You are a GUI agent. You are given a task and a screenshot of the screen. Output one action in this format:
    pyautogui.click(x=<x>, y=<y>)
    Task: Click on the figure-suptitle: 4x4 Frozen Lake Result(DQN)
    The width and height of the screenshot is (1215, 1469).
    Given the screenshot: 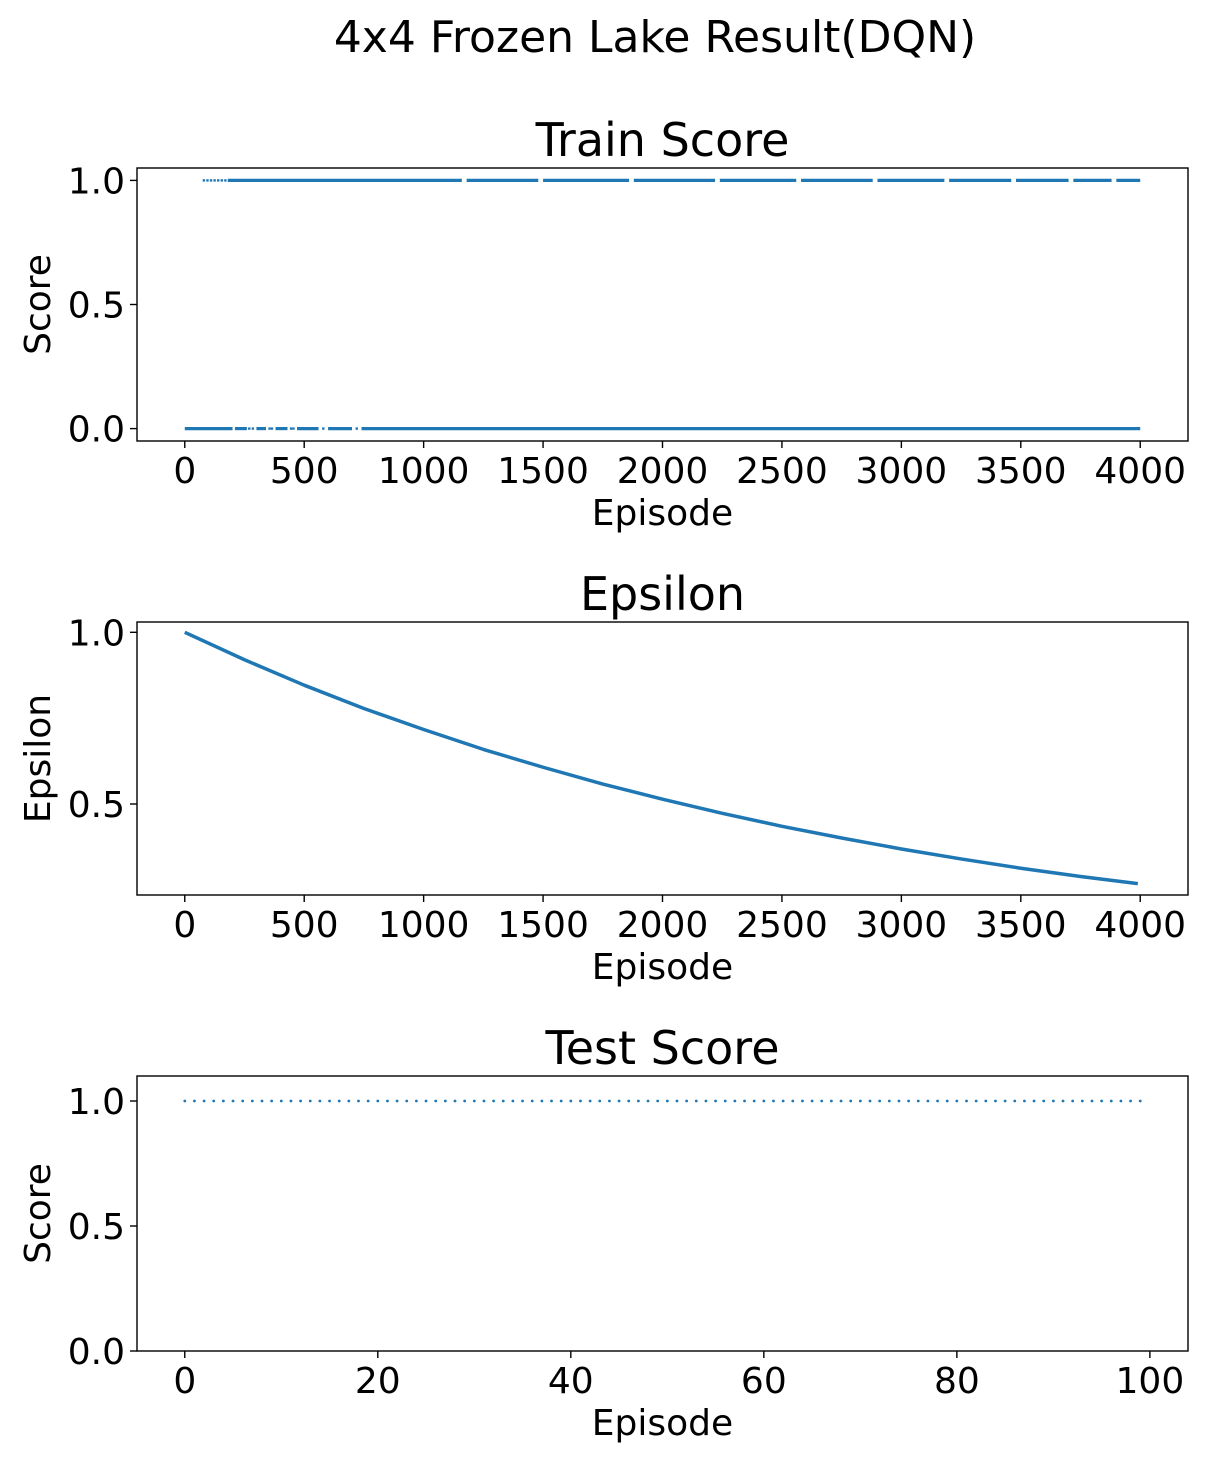 What is the action you would take?
    pyautogui.click(x=655, y=37)
    